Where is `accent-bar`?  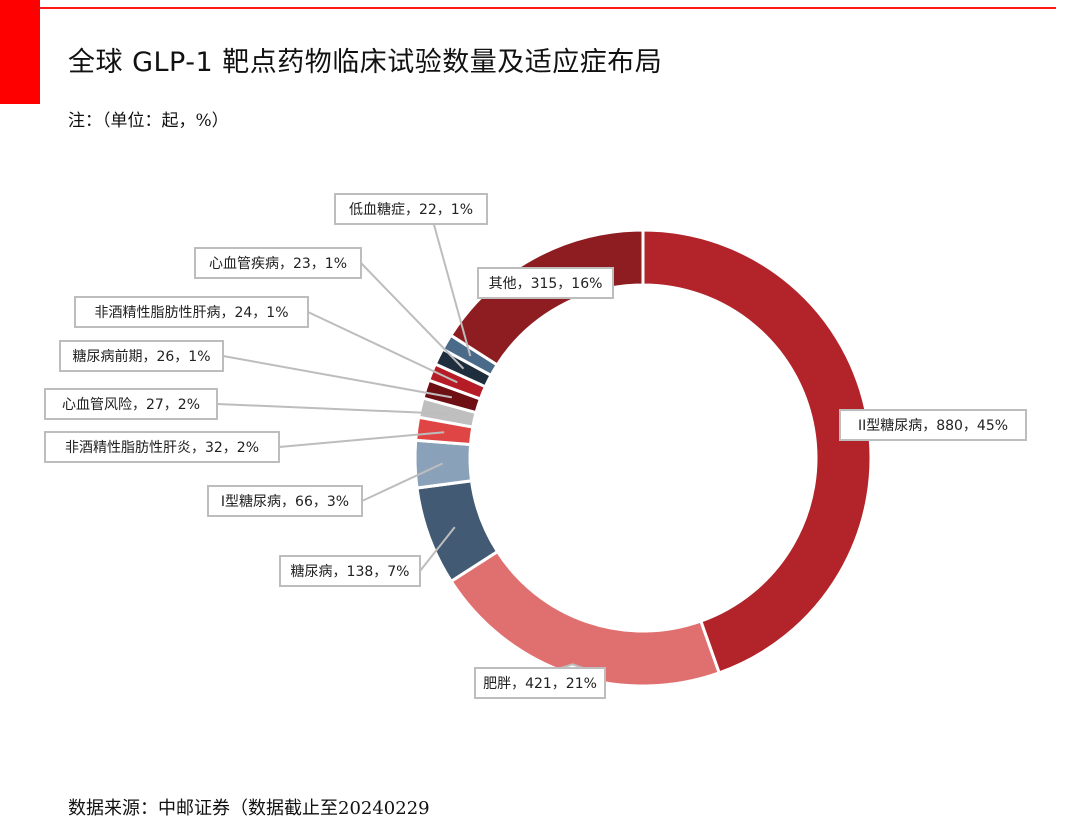 accent-bar is located at coordinates (20, 52).